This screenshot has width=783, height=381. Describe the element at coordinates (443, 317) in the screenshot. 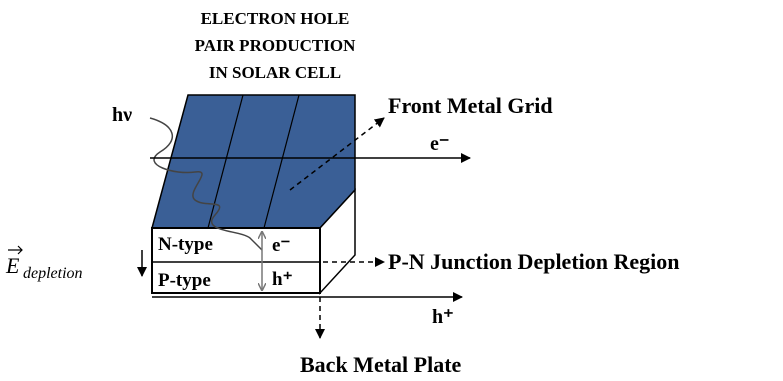

I see `hole-out-label: h⁺` at that location.